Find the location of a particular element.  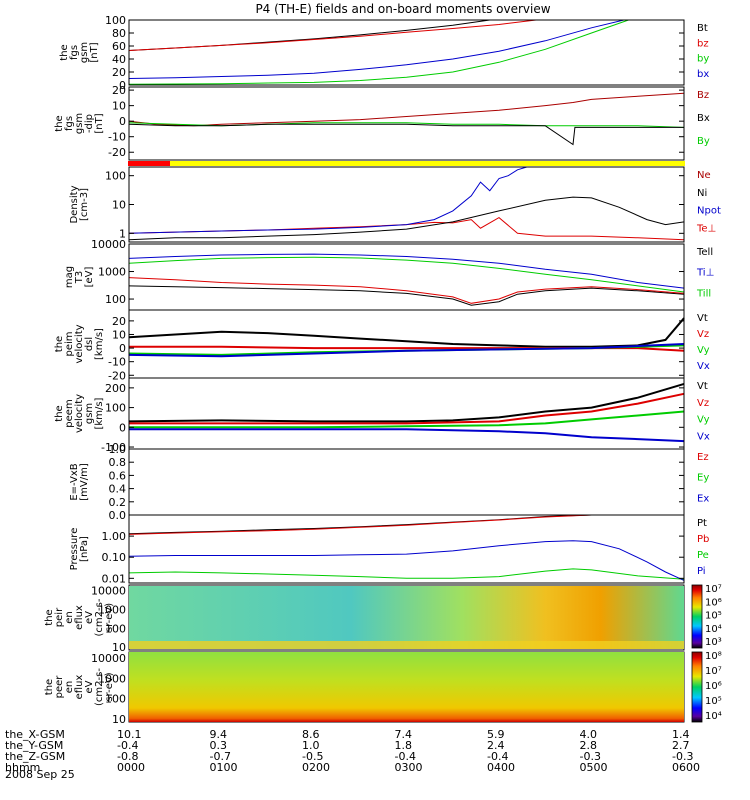

colorbar-tick: 10⁴ is located at coordinates (713, 629).